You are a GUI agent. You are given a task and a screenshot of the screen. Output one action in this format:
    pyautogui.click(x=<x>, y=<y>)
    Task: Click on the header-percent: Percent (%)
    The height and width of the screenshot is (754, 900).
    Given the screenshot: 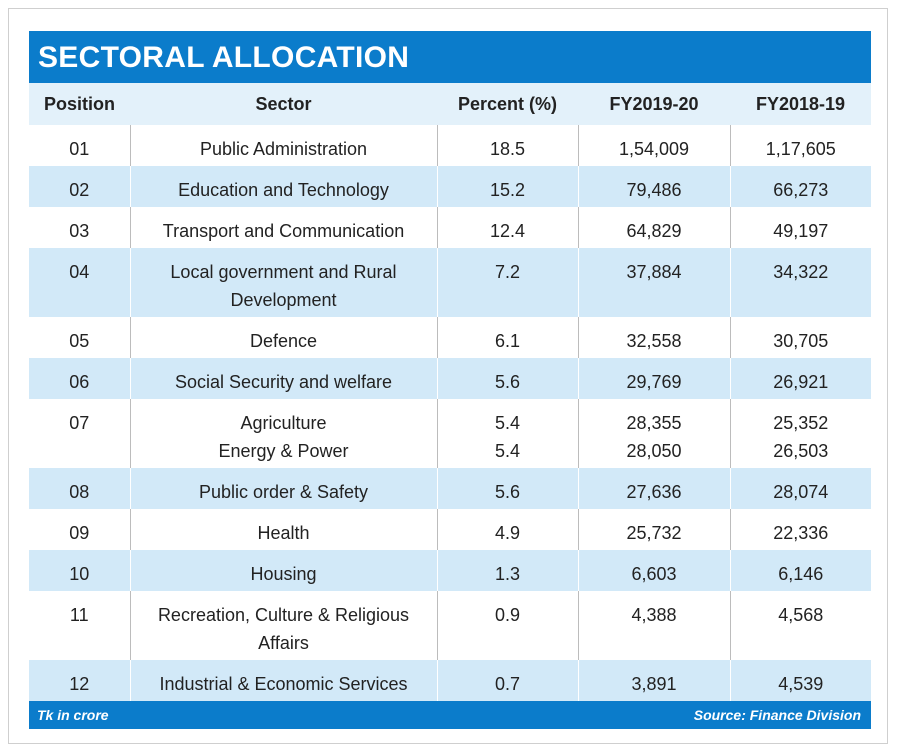 What is the action you would take?
    pyautogui.click(x=507, y=104)
    